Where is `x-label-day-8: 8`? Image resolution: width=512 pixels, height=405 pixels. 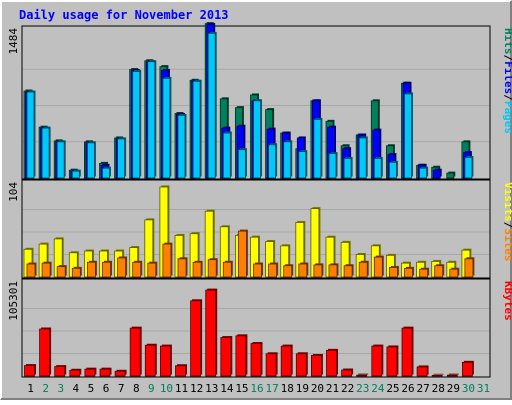
x-label-day-8: 8 is located at coordinates (136, 388).